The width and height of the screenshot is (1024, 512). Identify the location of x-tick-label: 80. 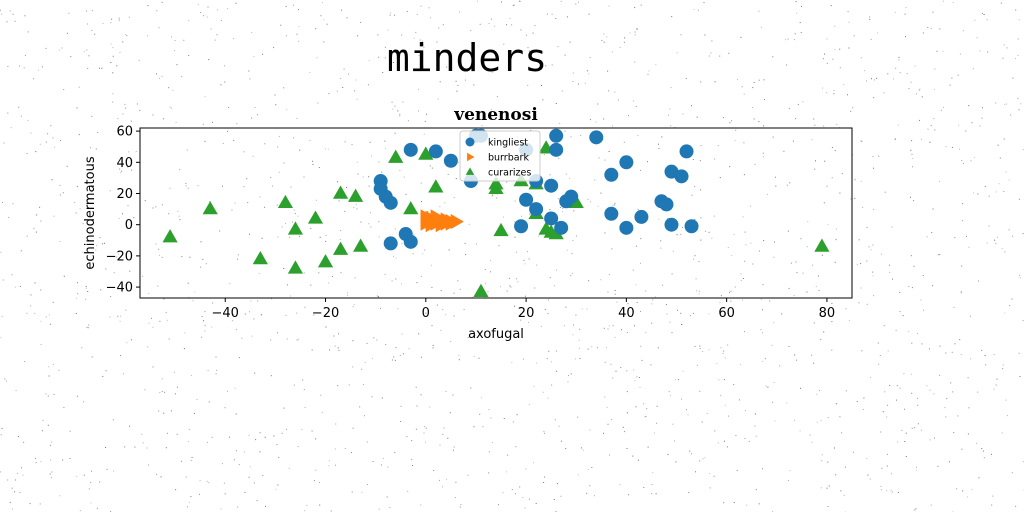
(827, 313).